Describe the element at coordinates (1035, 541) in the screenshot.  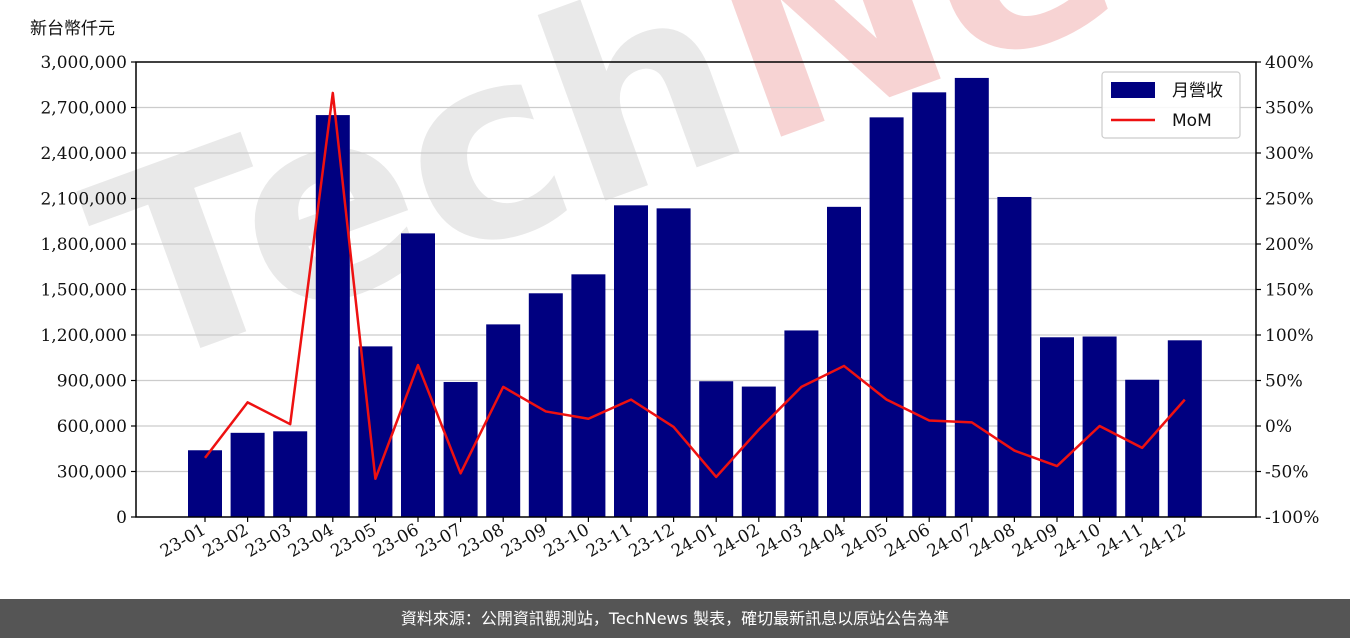
I see `x-tick-label: 24-09` at that location.